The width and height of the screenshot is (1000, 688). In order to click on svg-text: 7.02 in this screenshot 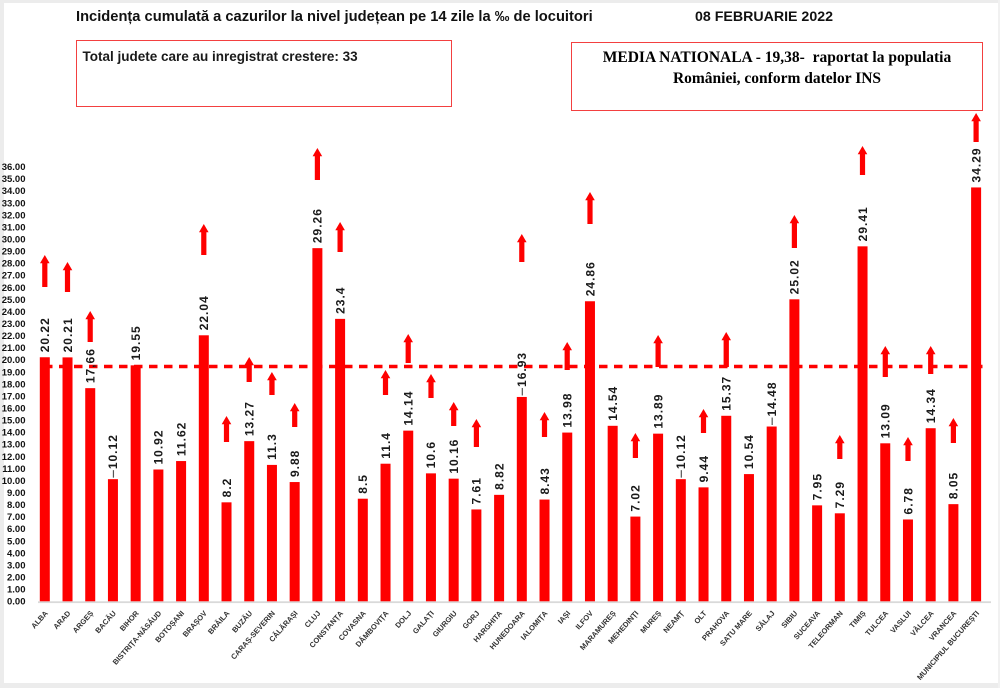, I will do `click(636, 497)`.